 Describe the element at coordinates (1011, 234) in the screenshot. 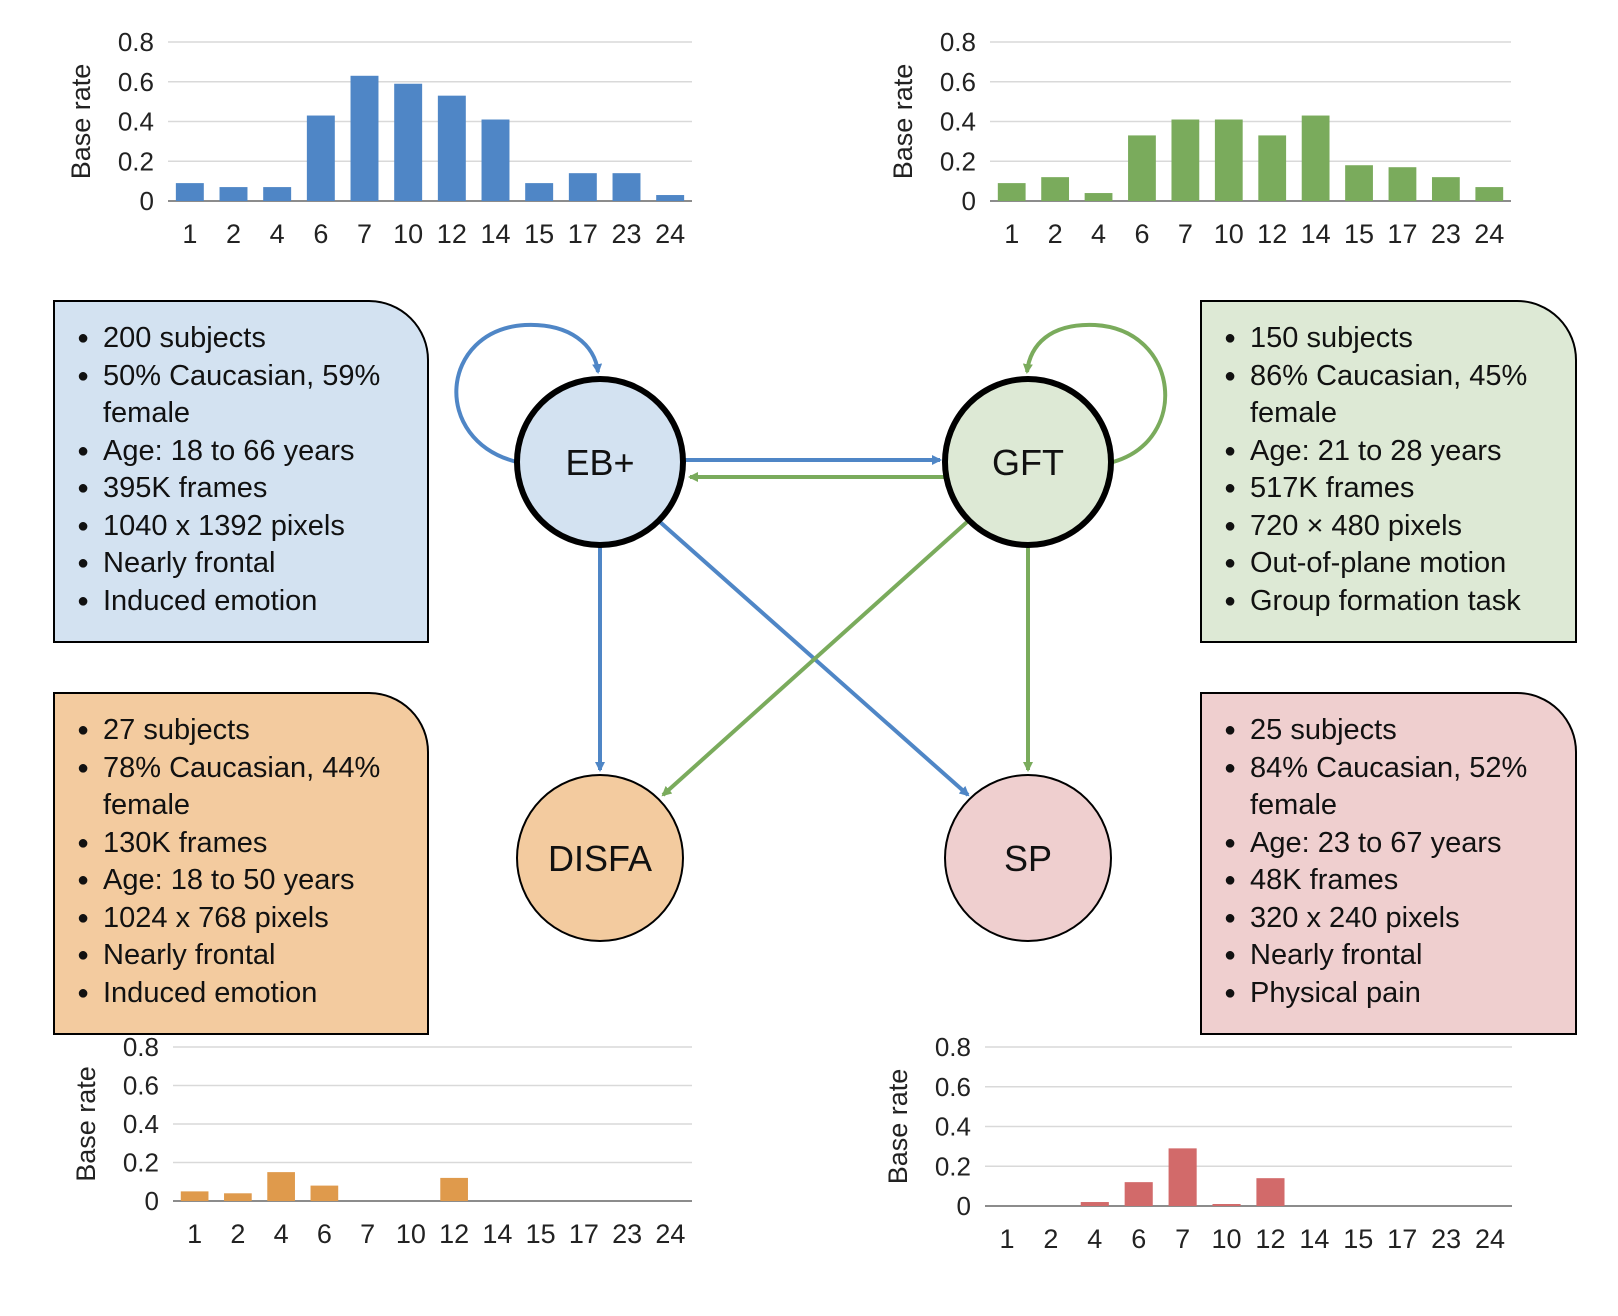

I see `gft-x-tick-label: 1` at that location.